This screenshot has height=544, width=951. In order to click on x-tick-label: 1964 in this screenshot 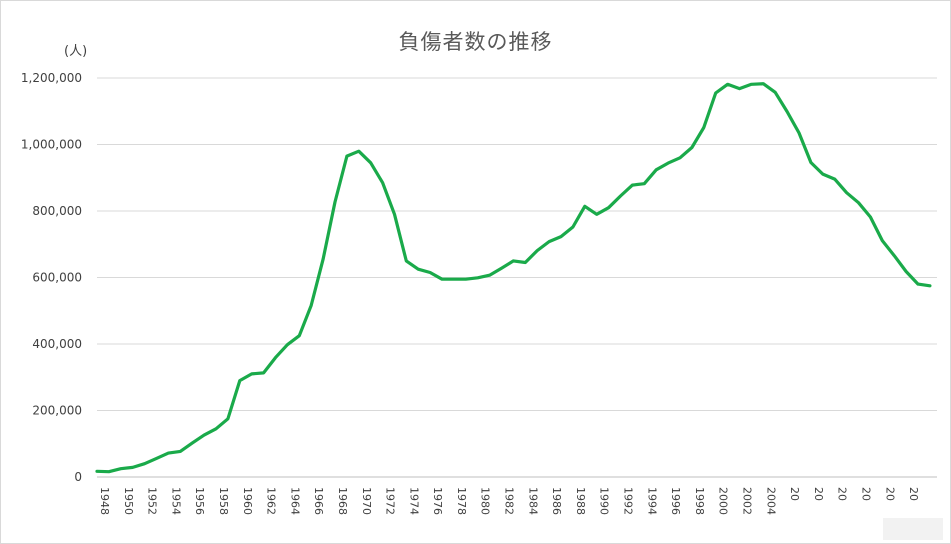, I will do `click(294, 501)`.